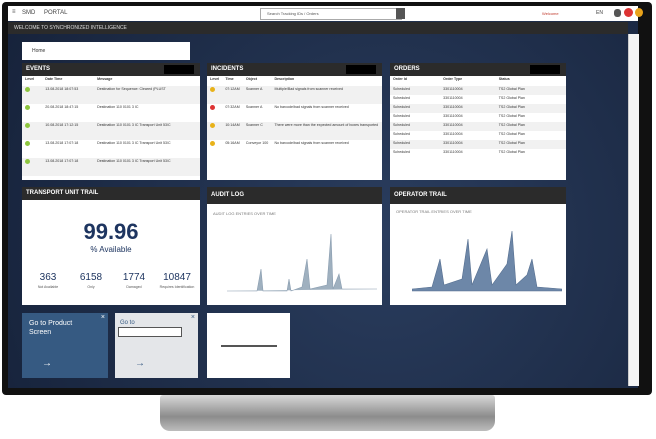 The height and width of the screenshot is (439, 656). I want to click on column-header: Description, so click(284, 79).